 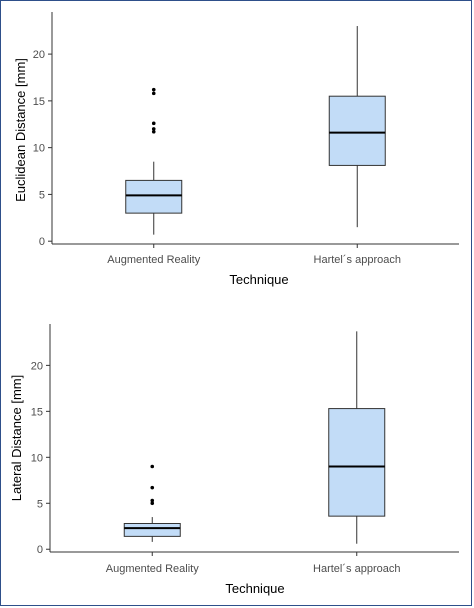 What do you see at coordinates (20, 130) in the screenshot?
I see `y-axis-title: Euclidean Distance [mm]` at bounding box center [20, 130].